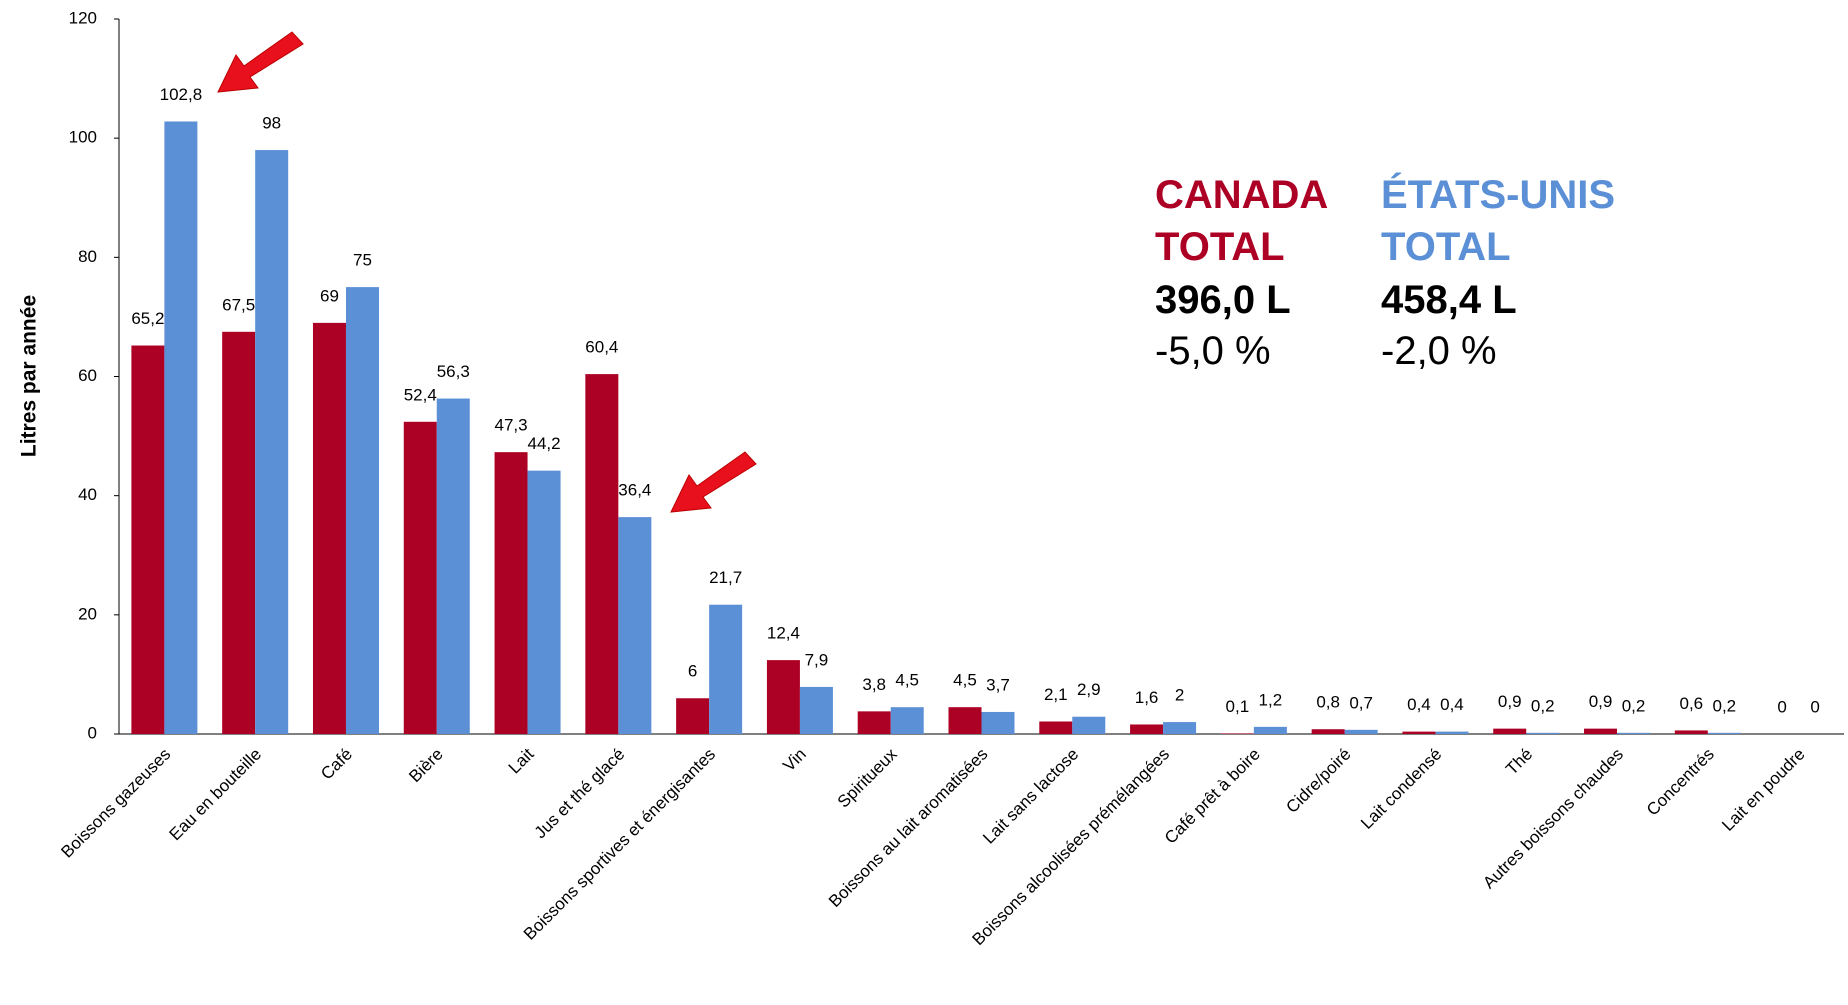 This screenshot has height=1005, width=1848. I want to click on value-label: 69, so click(329, 295).